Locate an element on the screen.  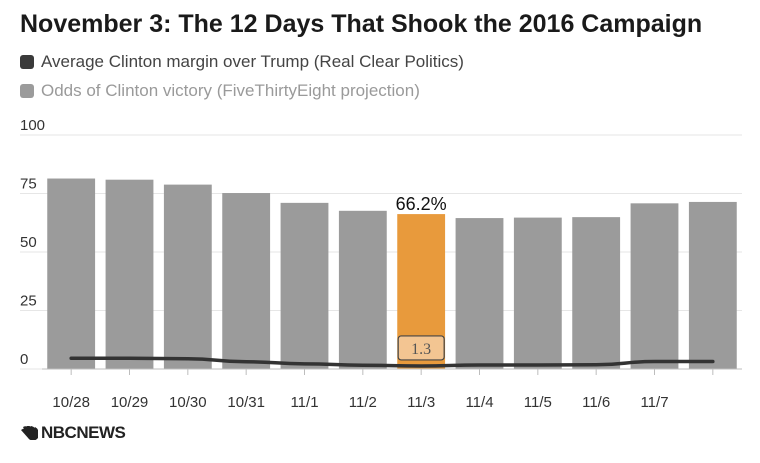
x-tick-label: 10/28 is located at coordinates (71, 401).